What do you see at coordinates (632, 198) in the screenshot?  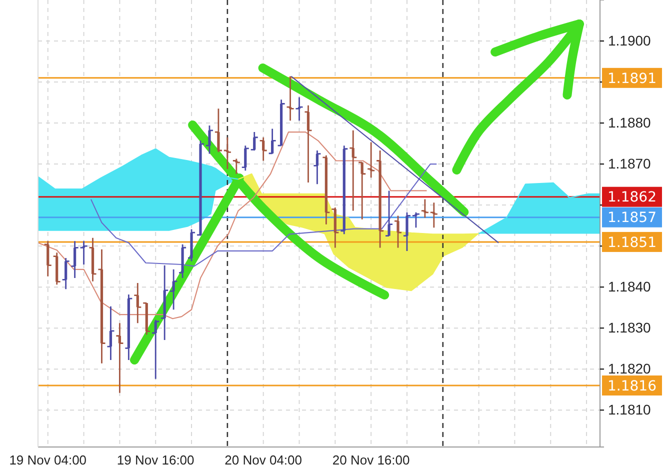 I see `ref-line-label: 1.1862` at bounding box center [632, 198].